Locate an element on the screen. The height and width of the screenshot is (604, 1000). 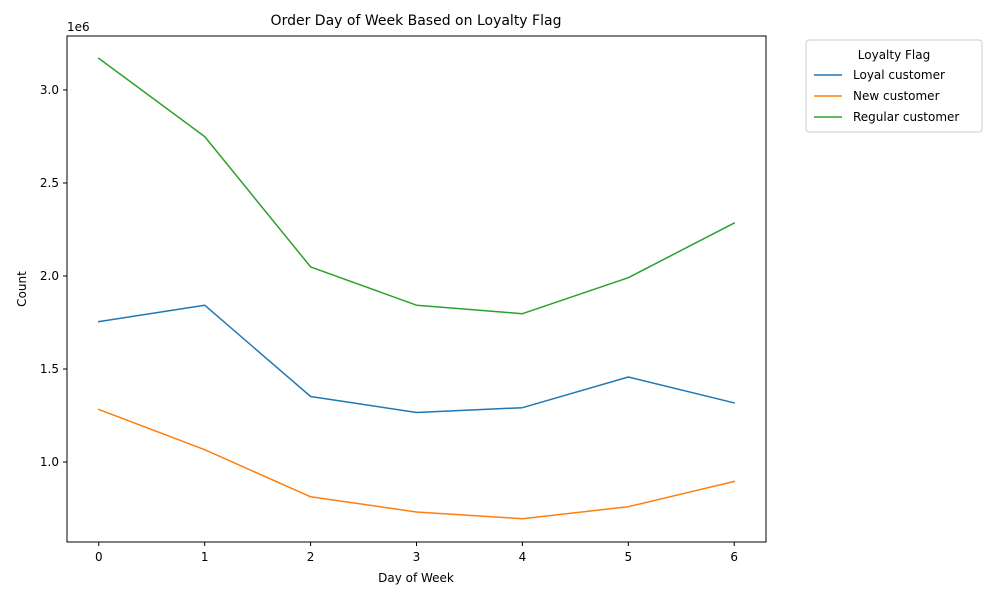
y-axis: 1.0 1.5 2.0 2.5 3.0 is located at coordinates (53, 276).